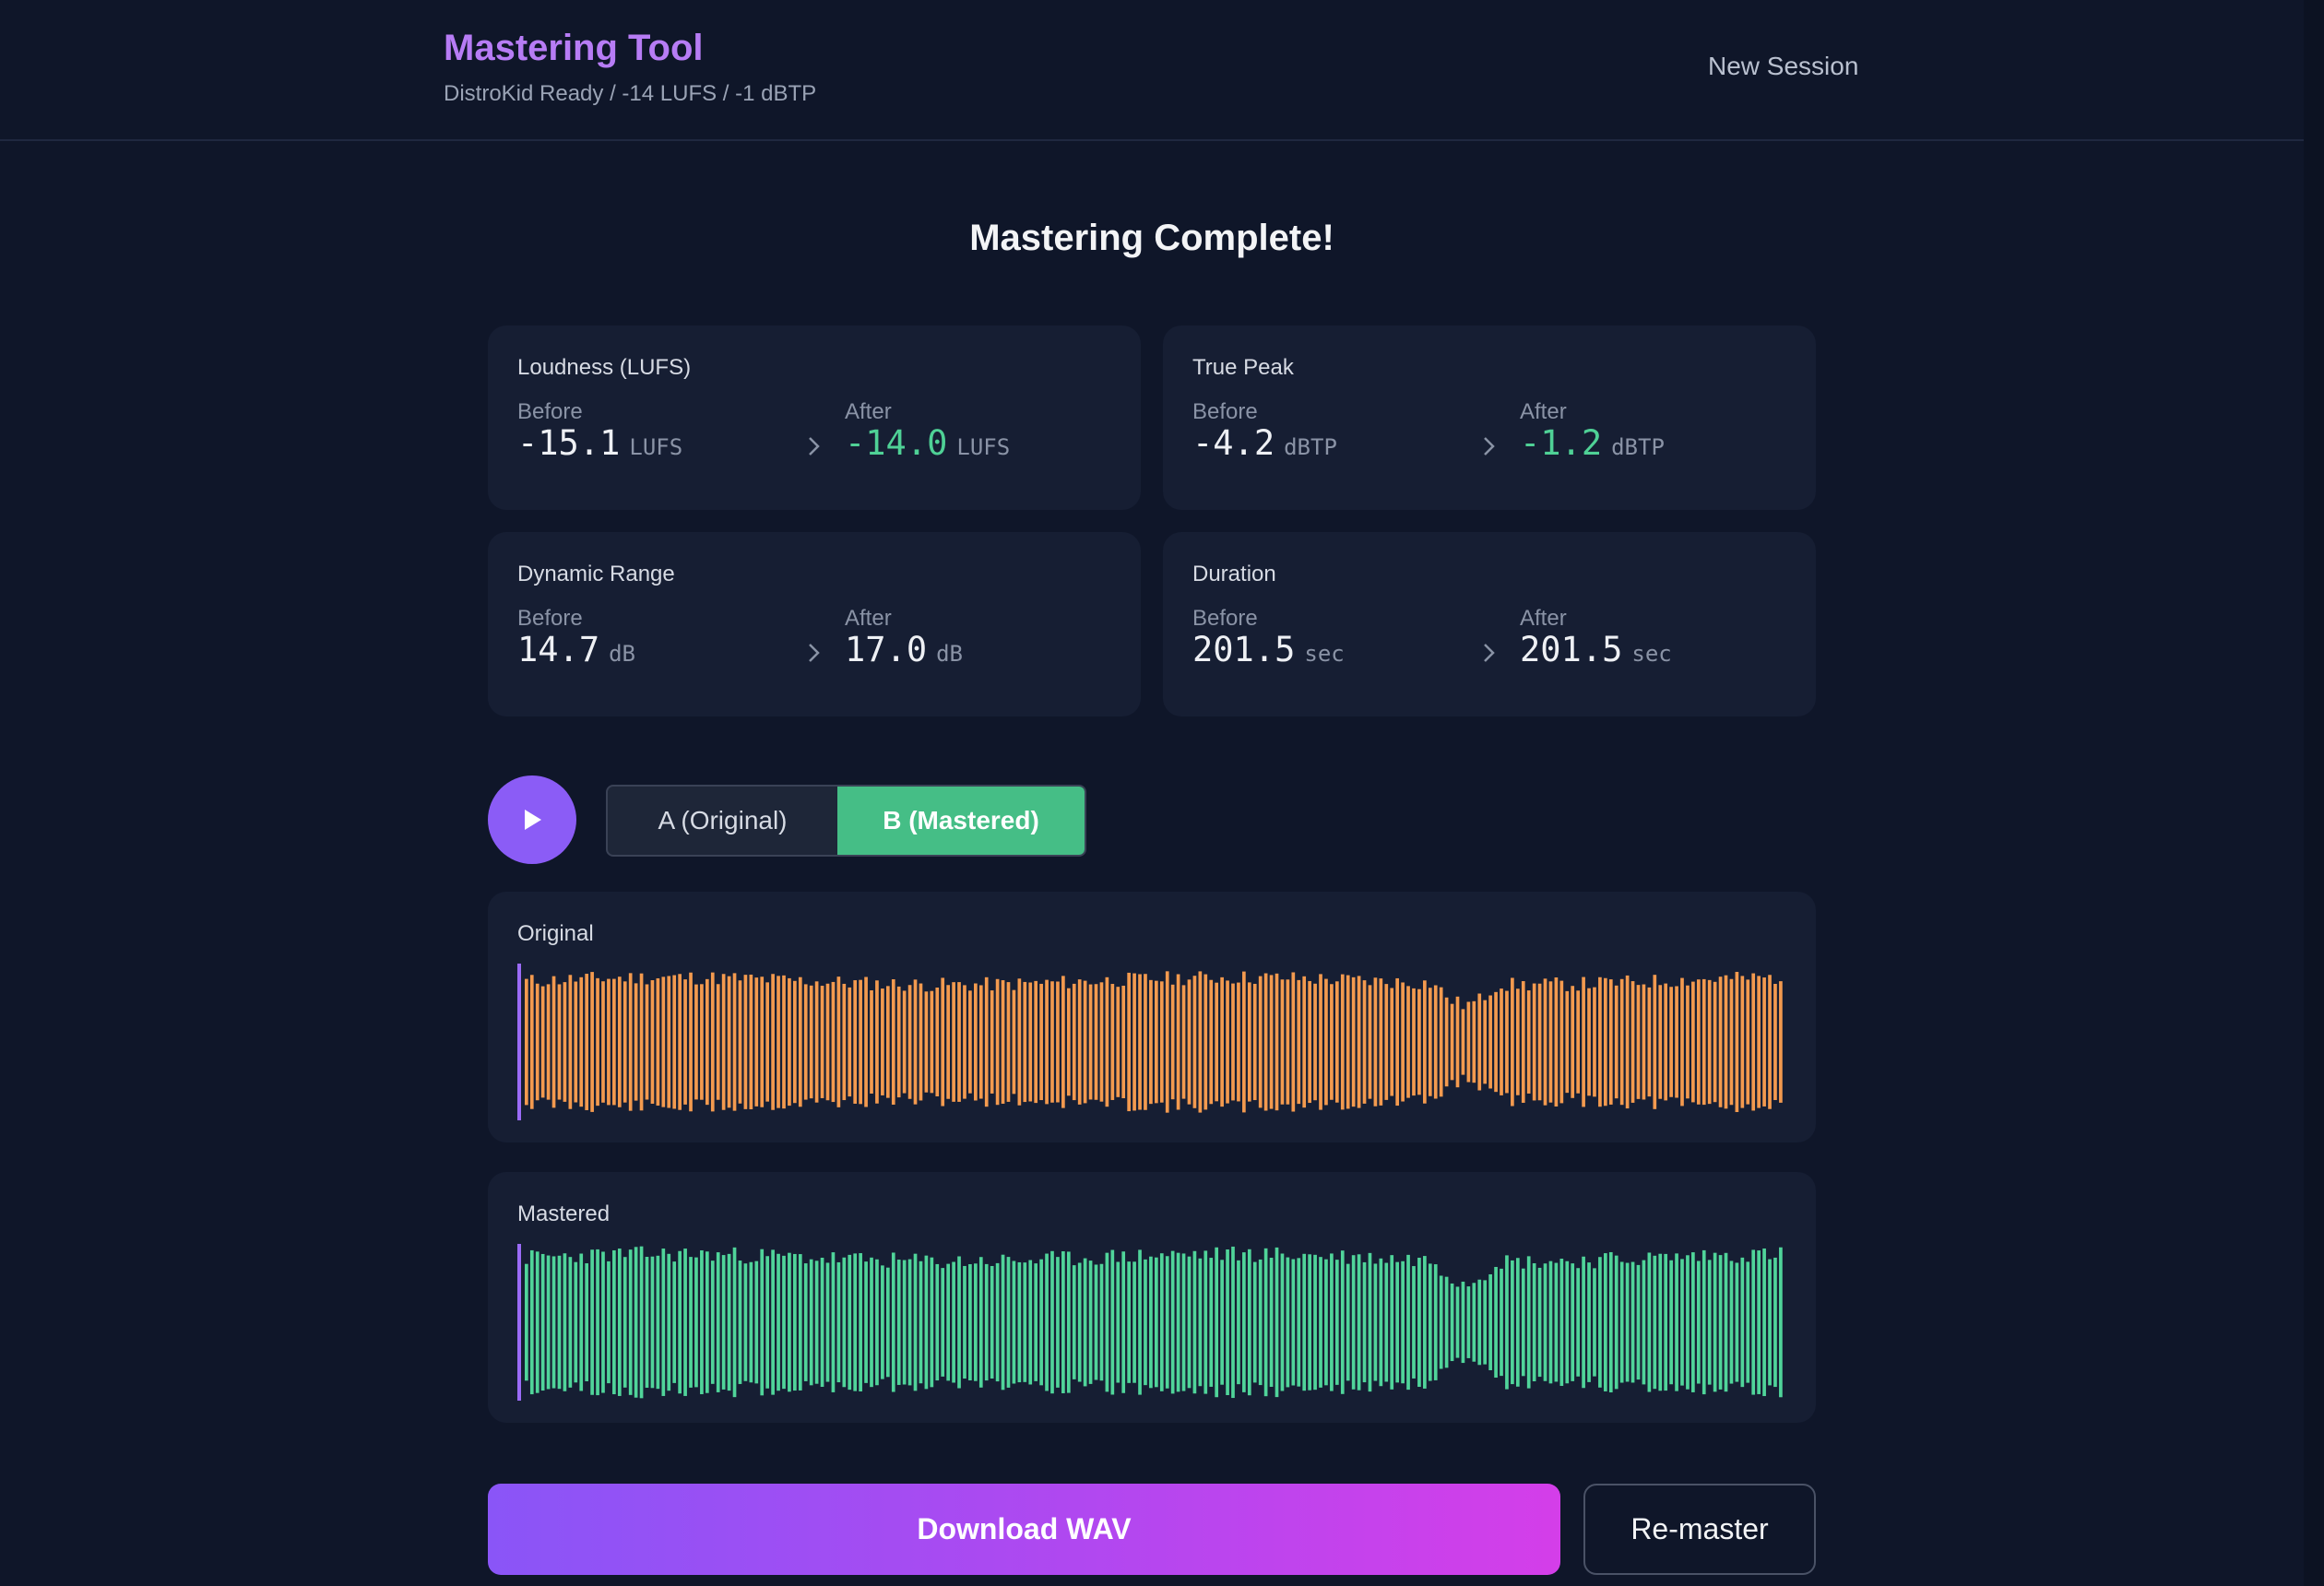  I want to click on remaster-button: Re-master, so click(1699, 1529).